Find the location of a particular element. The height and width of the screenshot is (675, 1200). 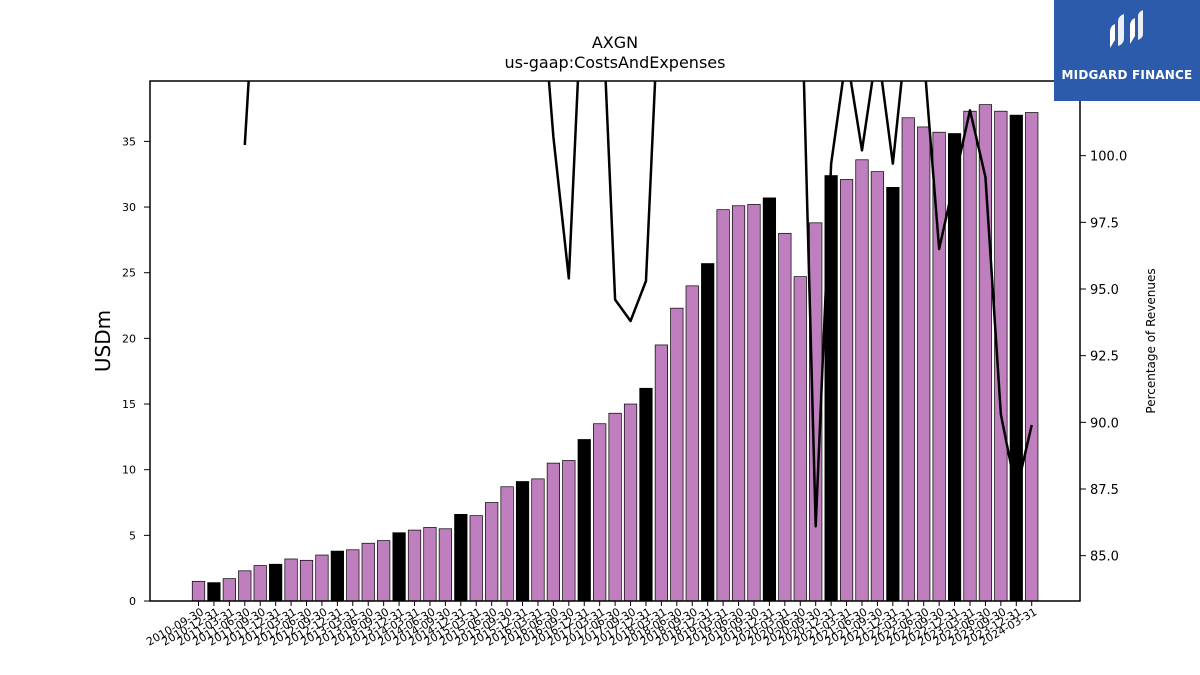

y-axis-label: USDm is located at coordinates (103, 341).